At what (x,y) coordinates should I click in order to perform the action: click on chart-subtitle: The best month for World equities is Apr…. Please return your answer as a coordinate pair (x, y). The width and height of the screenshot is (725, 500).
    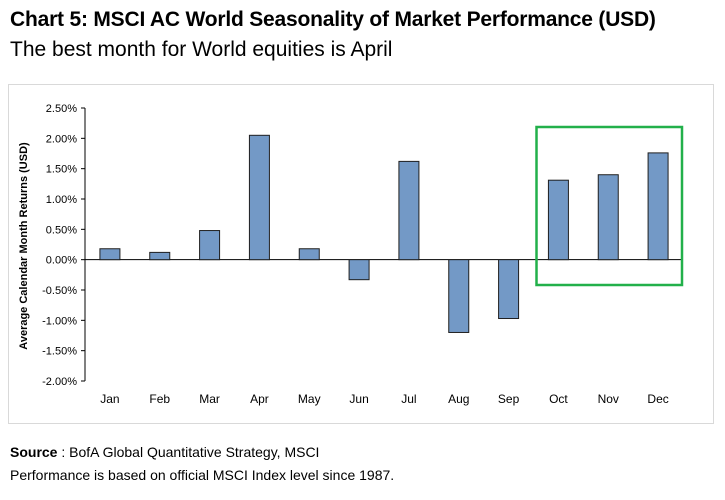
    Looking at the image, I should click on (201, 49).